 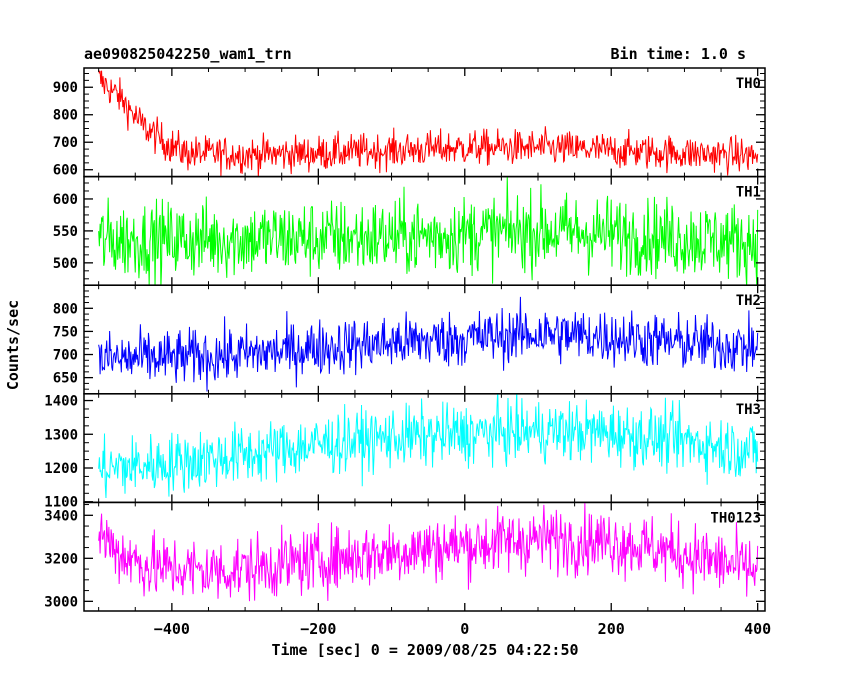 I want to click on y-tick-label: 750, so click(x=65, y=332).